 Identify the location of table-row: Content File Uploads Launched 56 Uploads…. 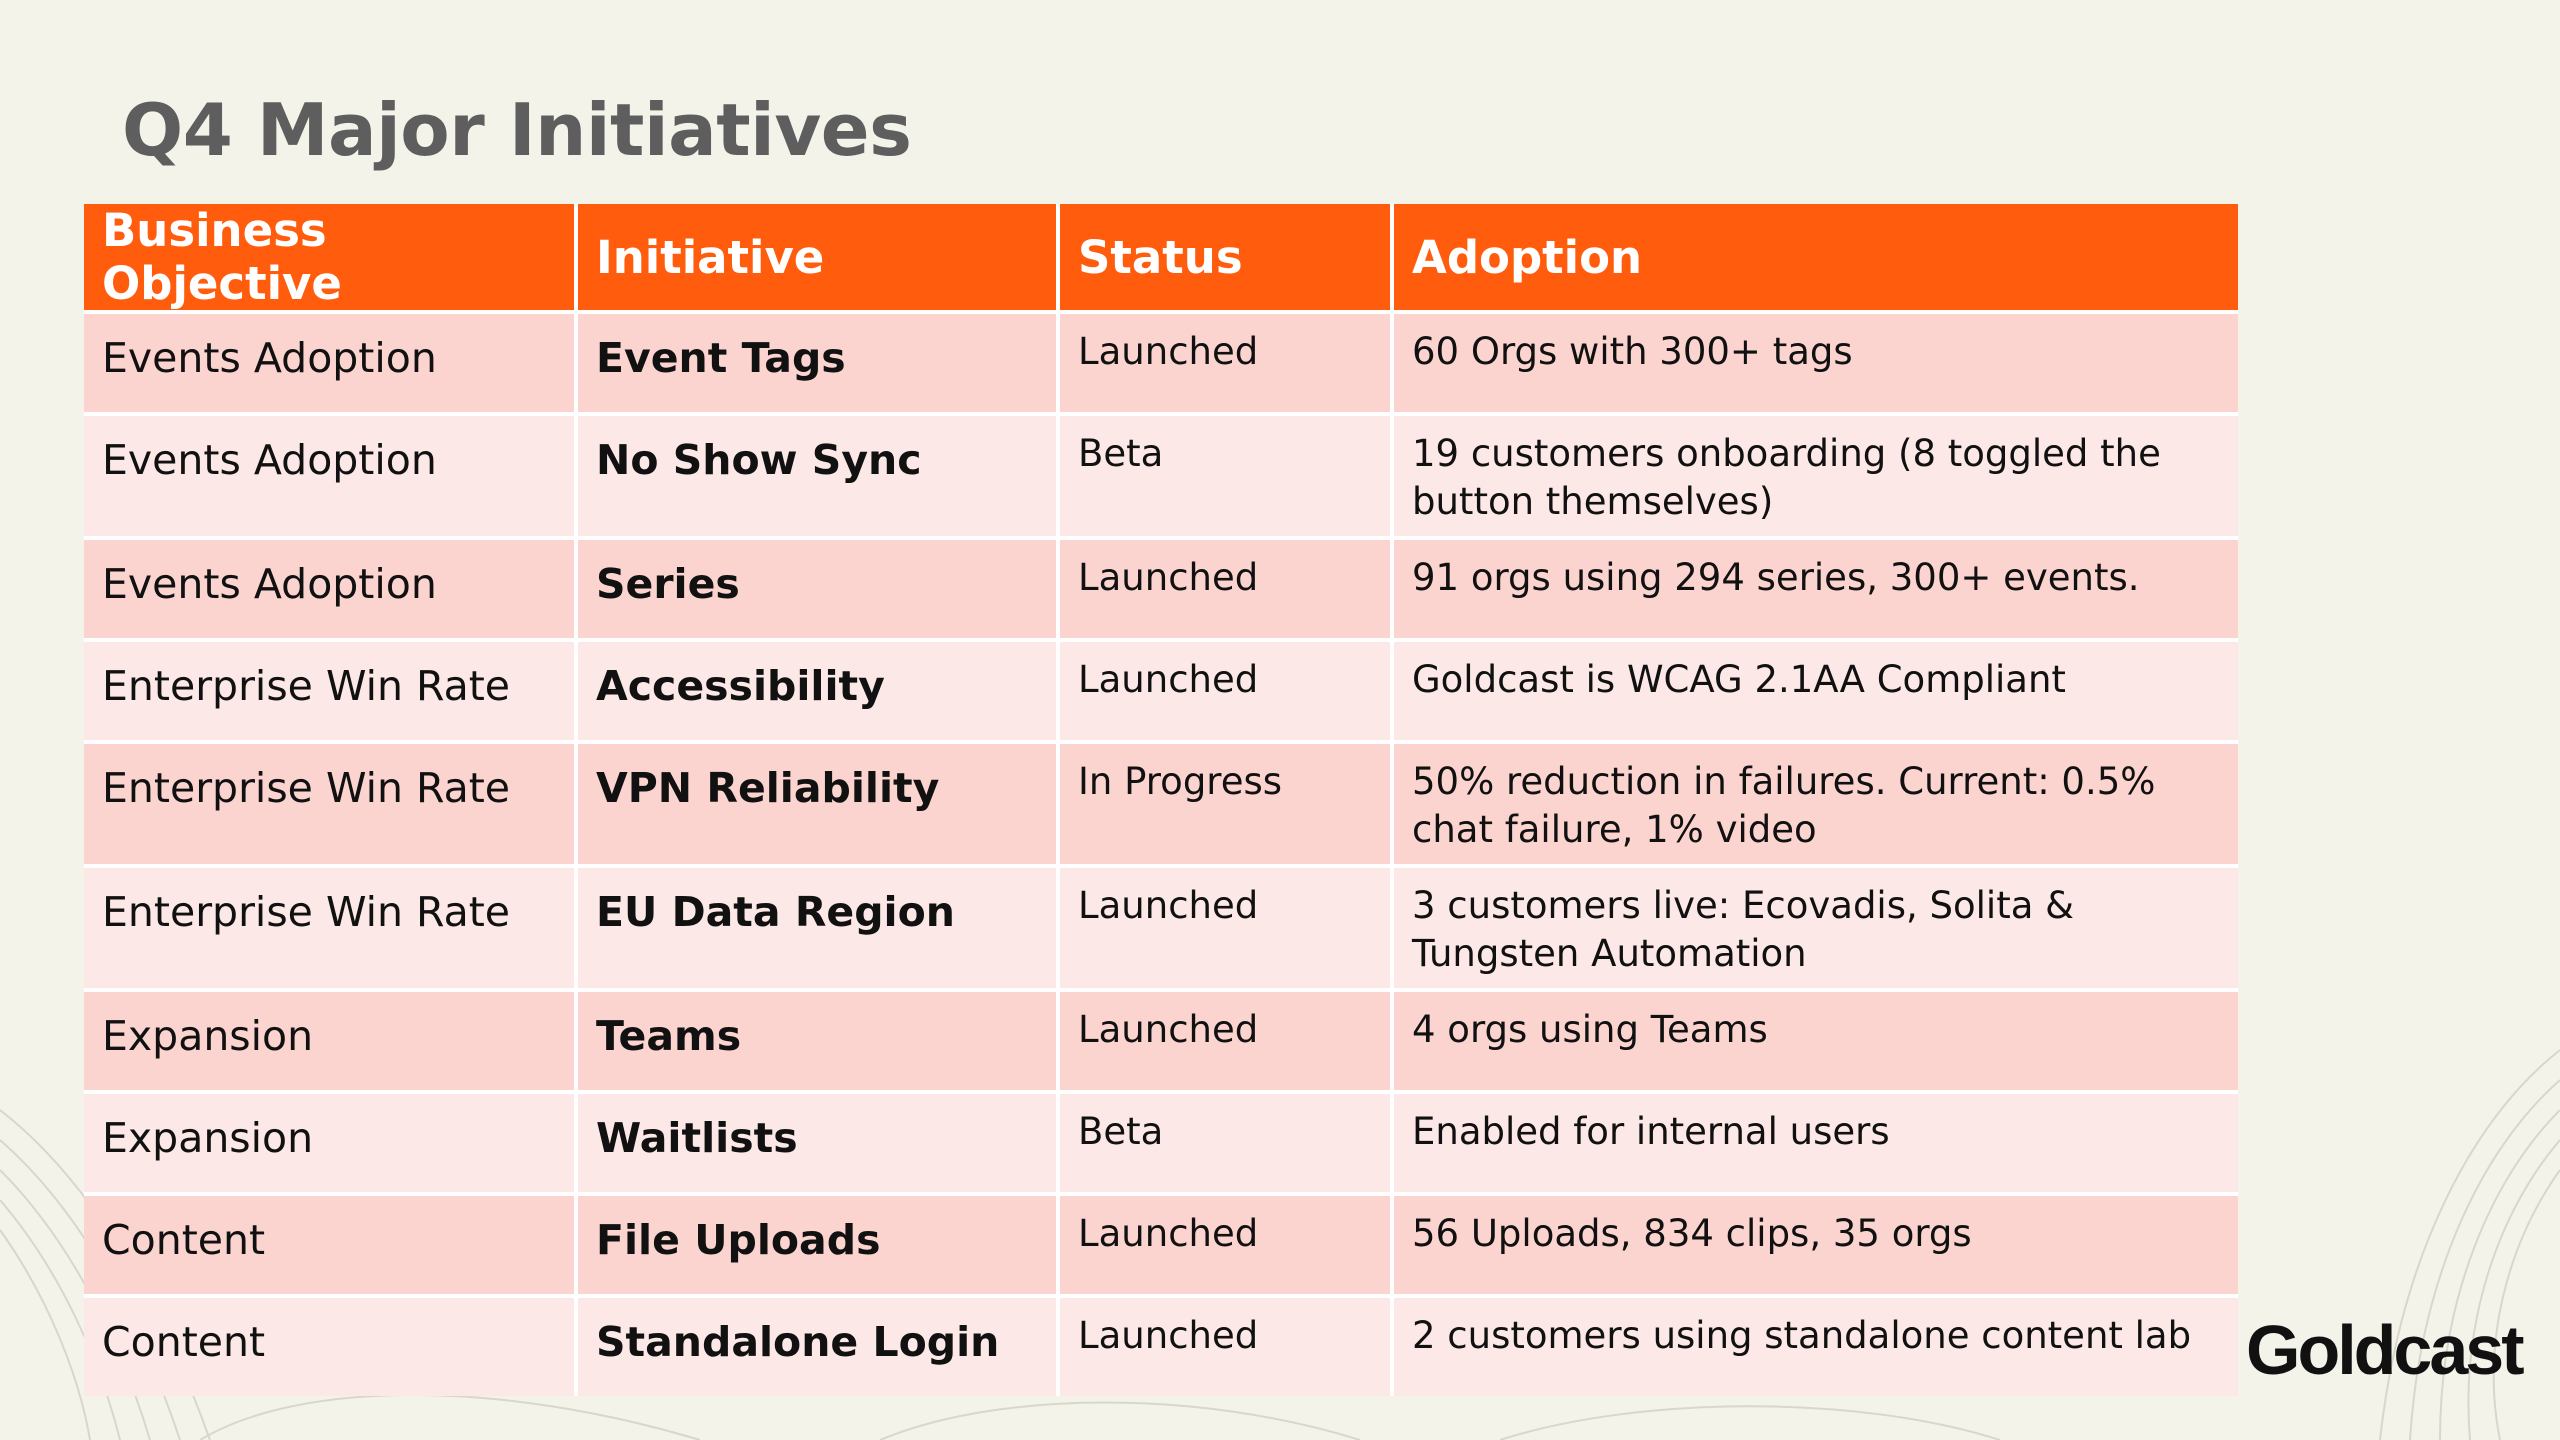
(1161, 1244).